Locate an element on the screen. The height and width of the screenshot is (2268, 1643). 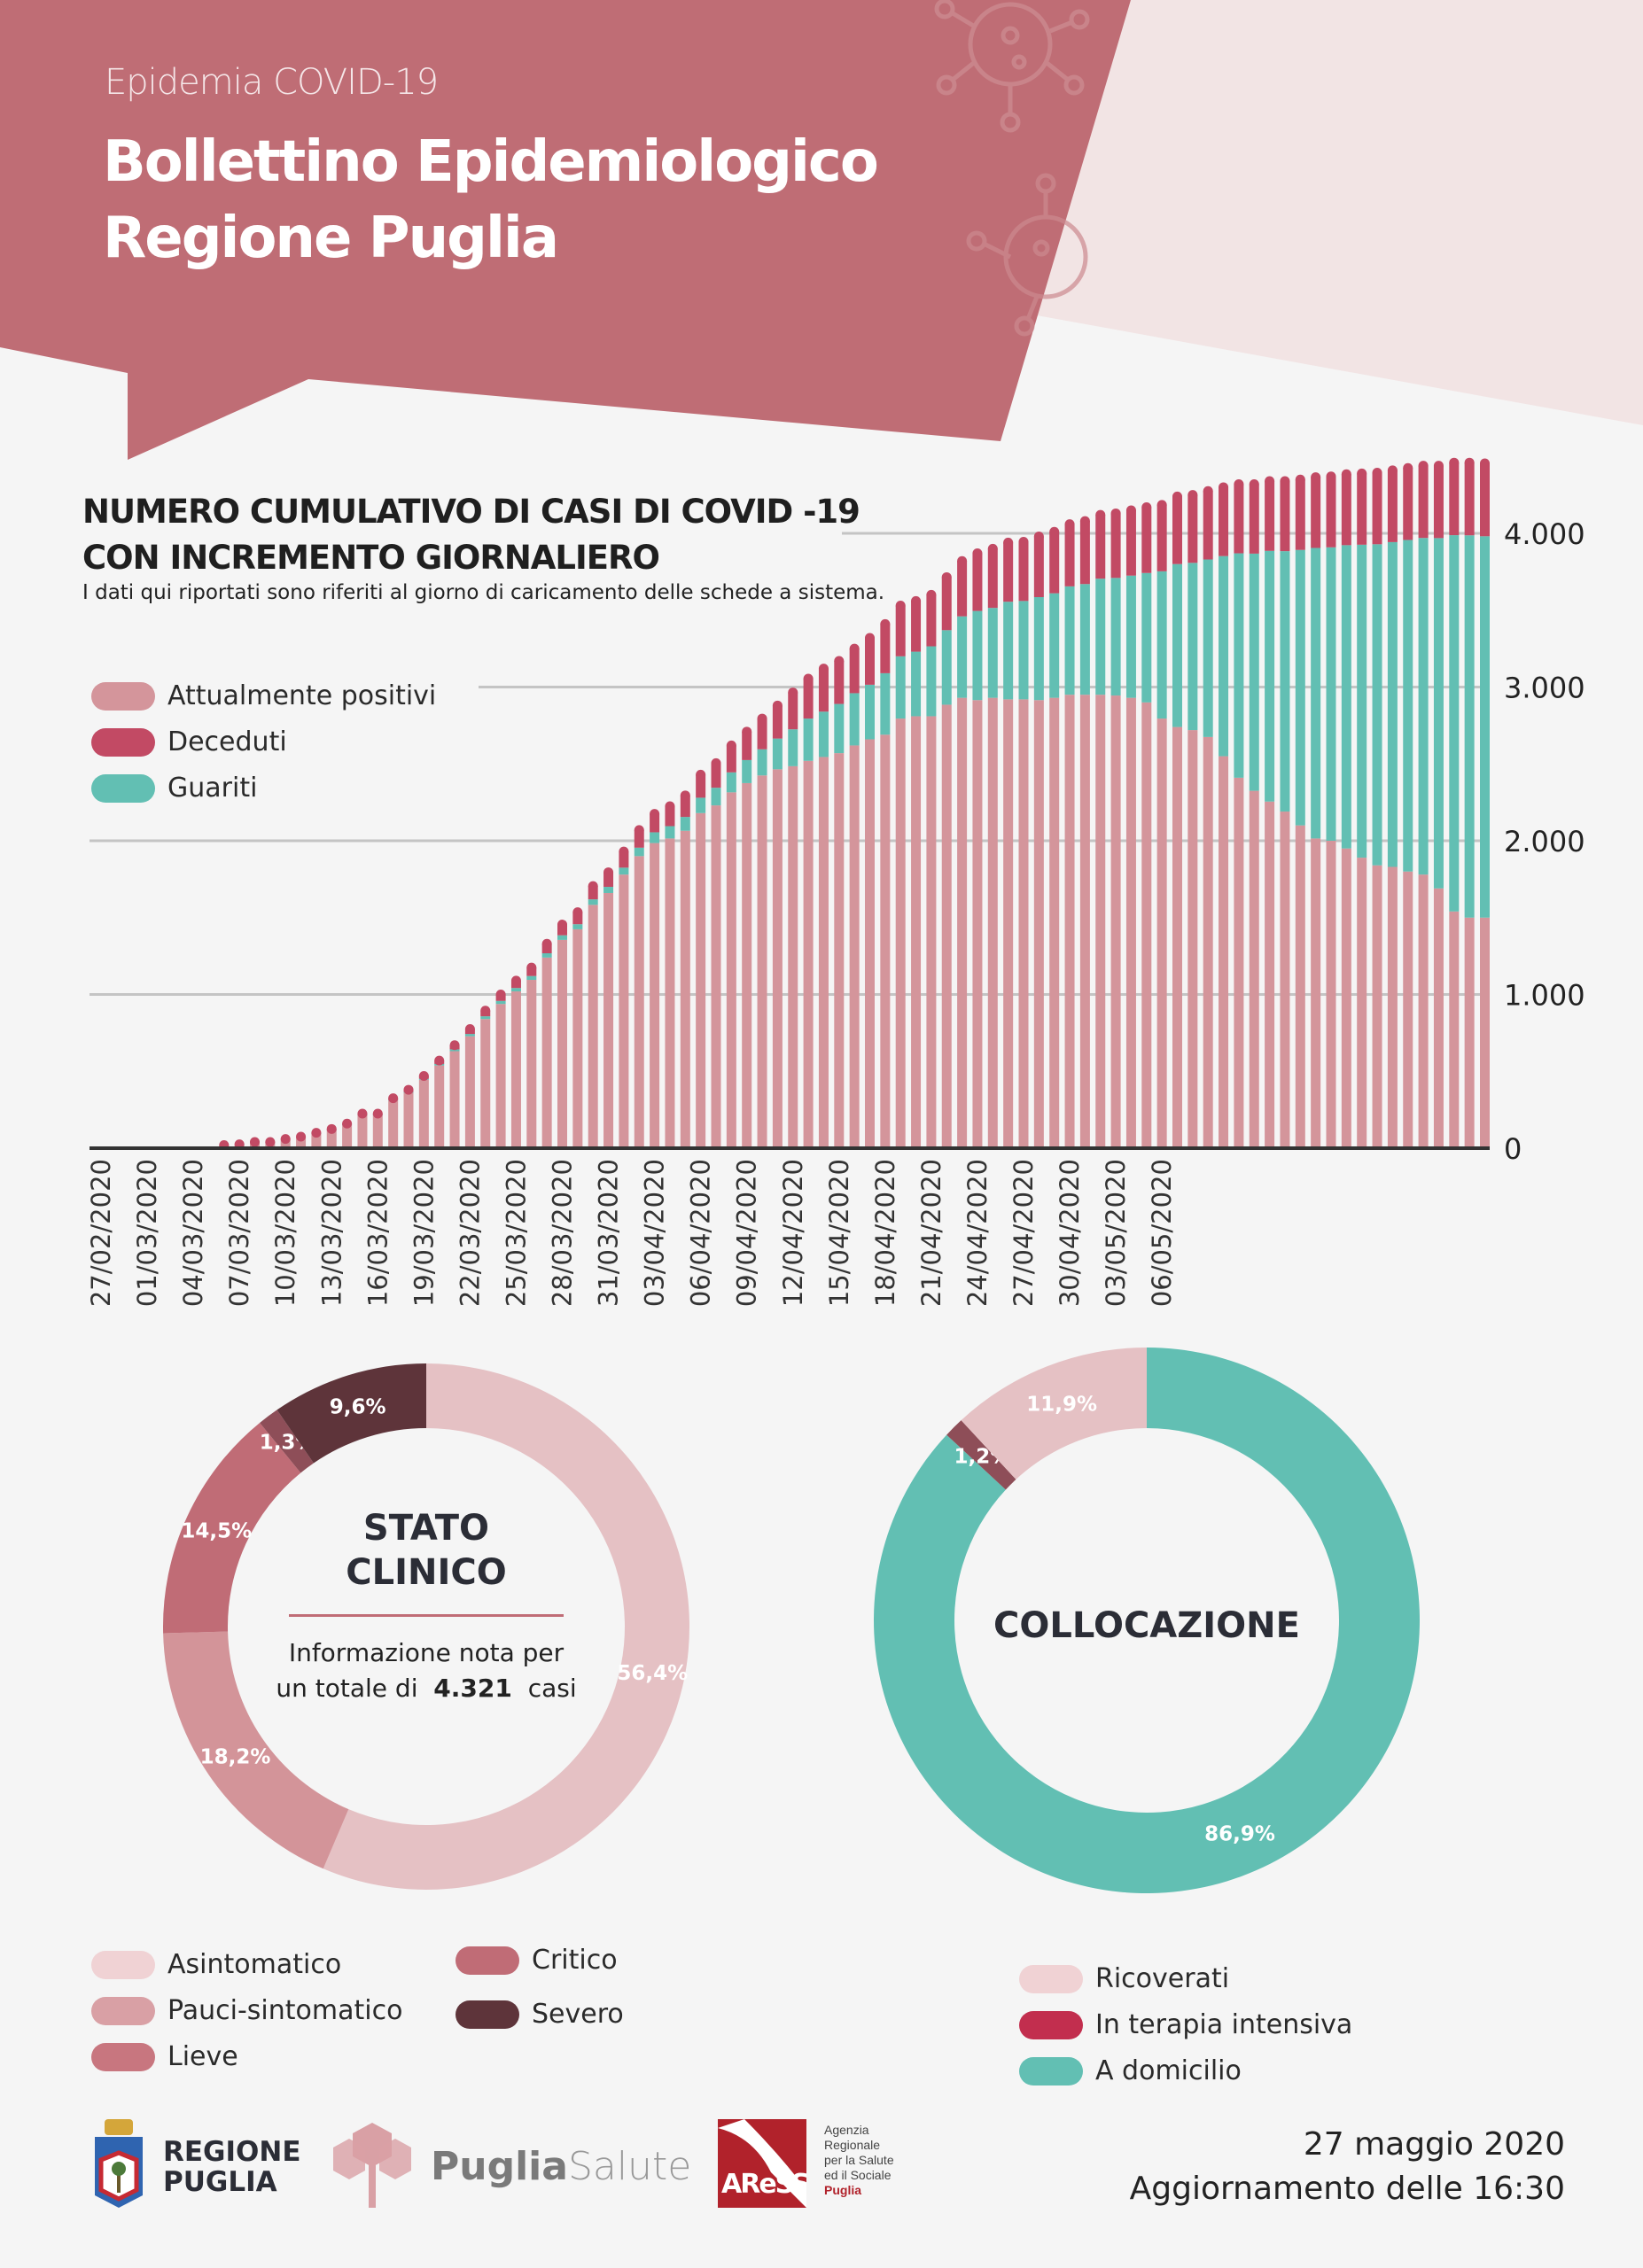
x-tick-label: 16/03/2020 is located at coordinates (377, 1233).